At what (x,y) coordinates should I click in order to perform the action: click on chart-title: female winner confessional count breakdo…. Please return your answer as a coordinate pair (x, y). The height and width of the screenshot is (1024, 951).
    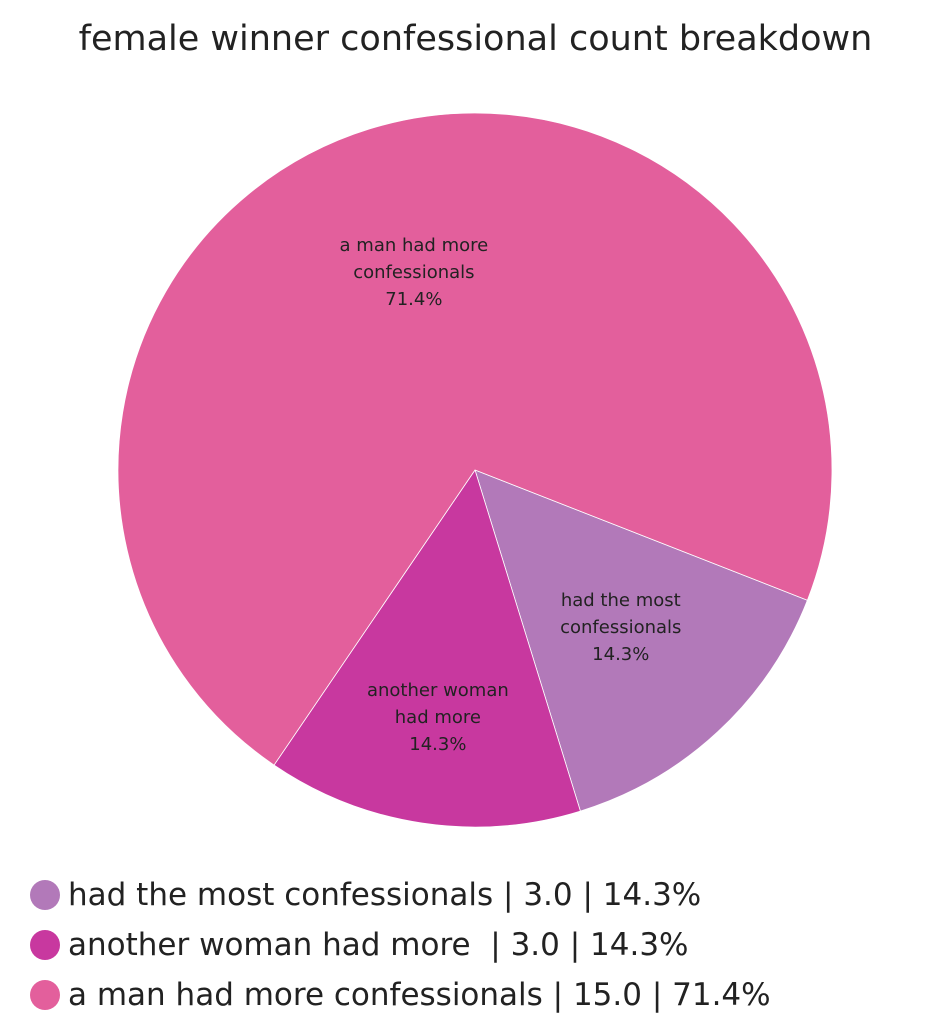
    Looking at the image, I should click on (475, 39).